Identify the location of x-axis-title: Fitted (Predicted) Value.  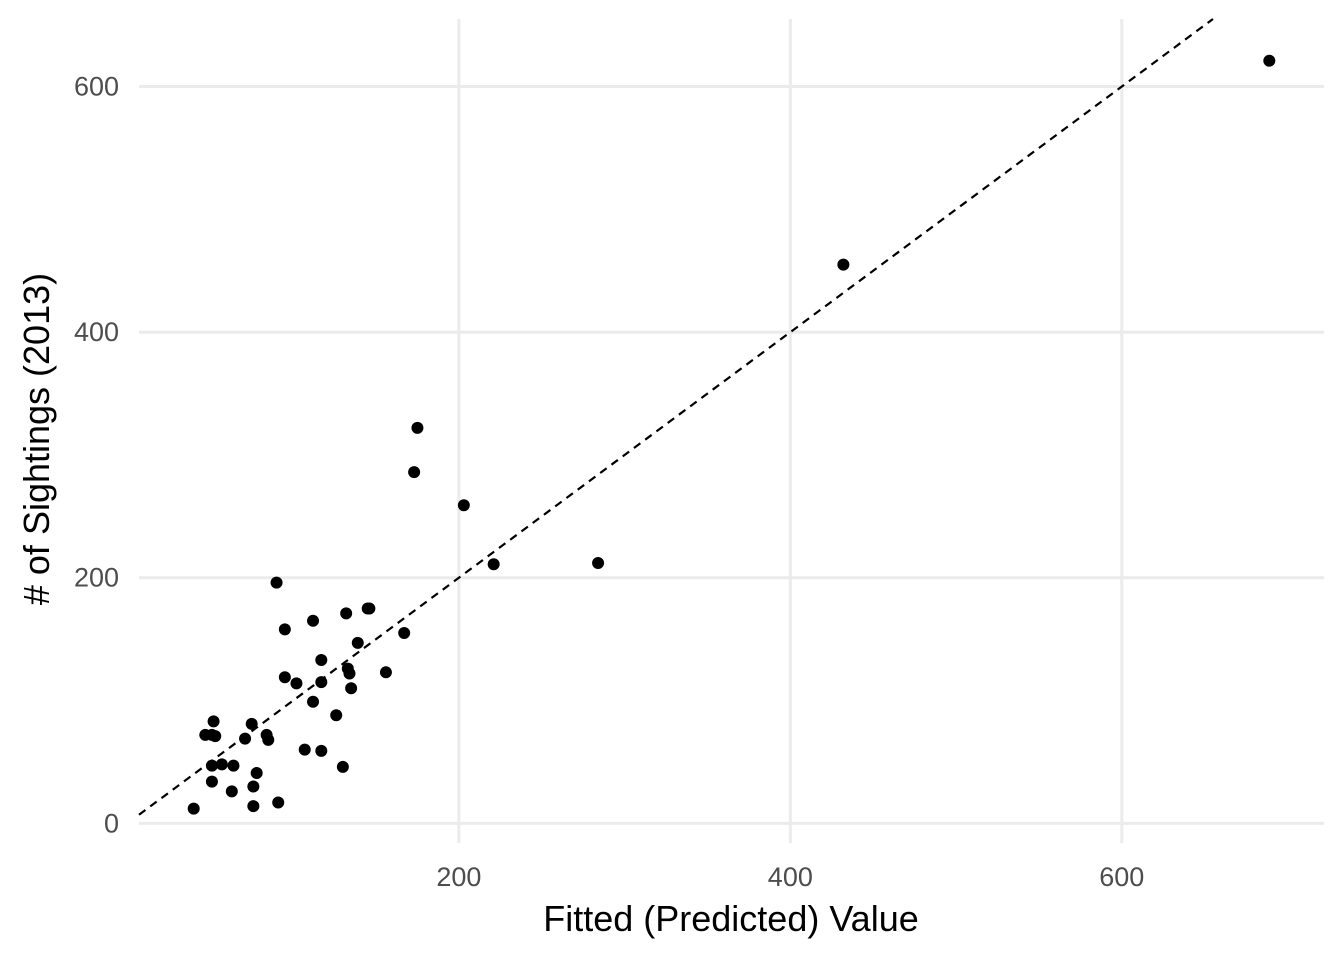
(731, 918).